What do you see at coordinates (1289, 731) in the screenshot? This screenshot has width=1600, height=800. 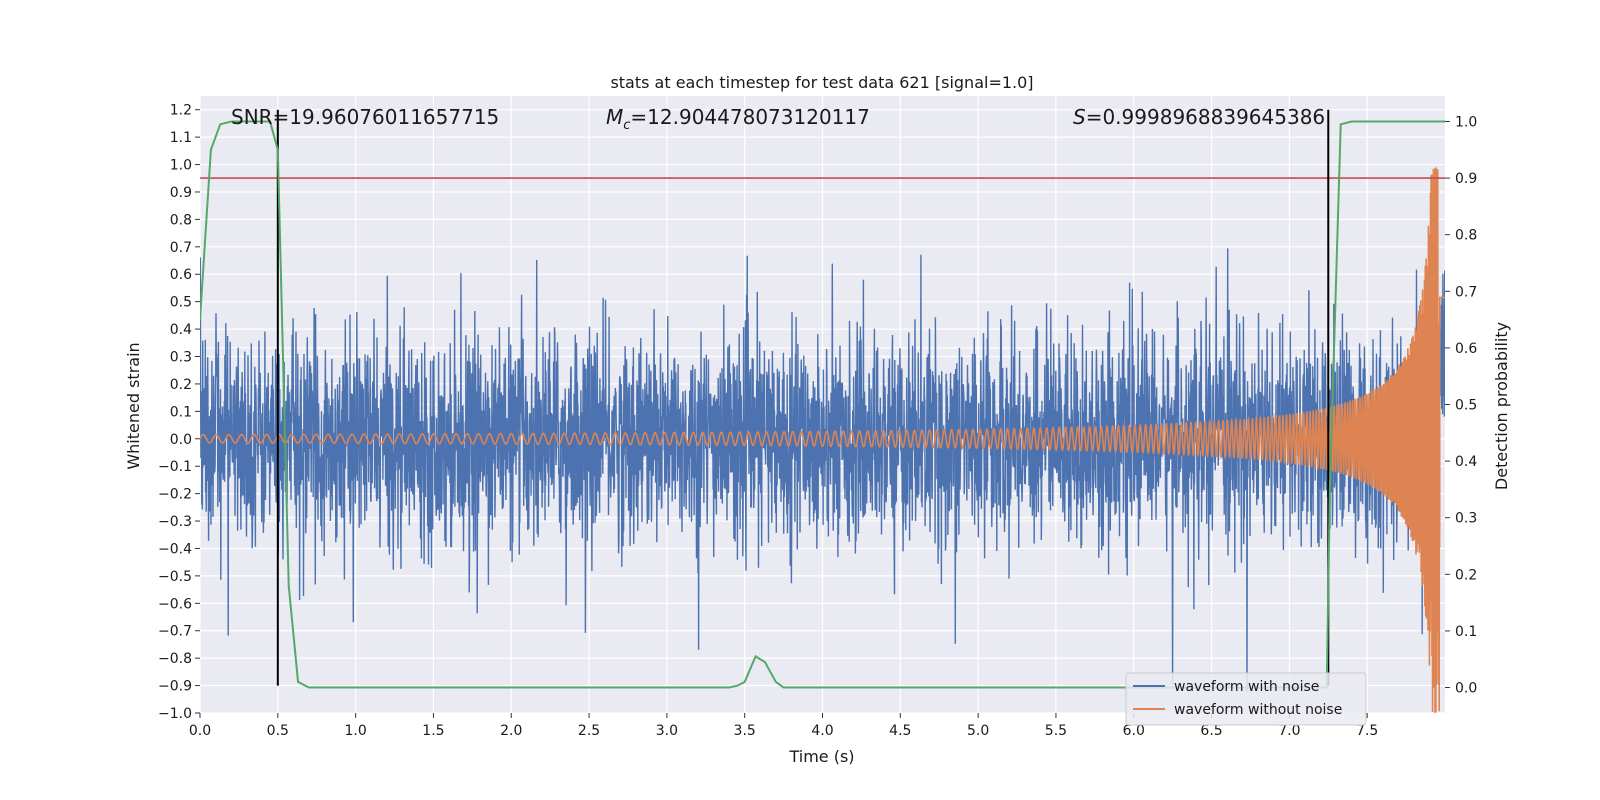 I see `x-tick-label: 7.0` at bounding box center [1289, 731].